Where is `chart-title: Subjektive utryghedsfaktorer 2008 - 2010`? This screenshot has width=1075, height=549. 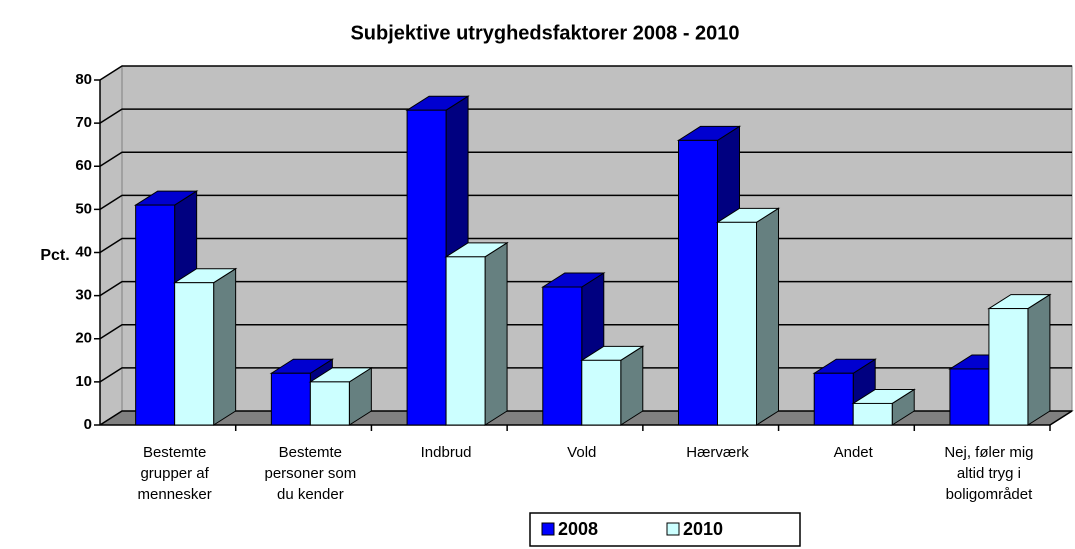 chart-title: Subjektive utryghedsfaktorer 2008 - 2010 is located at coordinates (544, 33).